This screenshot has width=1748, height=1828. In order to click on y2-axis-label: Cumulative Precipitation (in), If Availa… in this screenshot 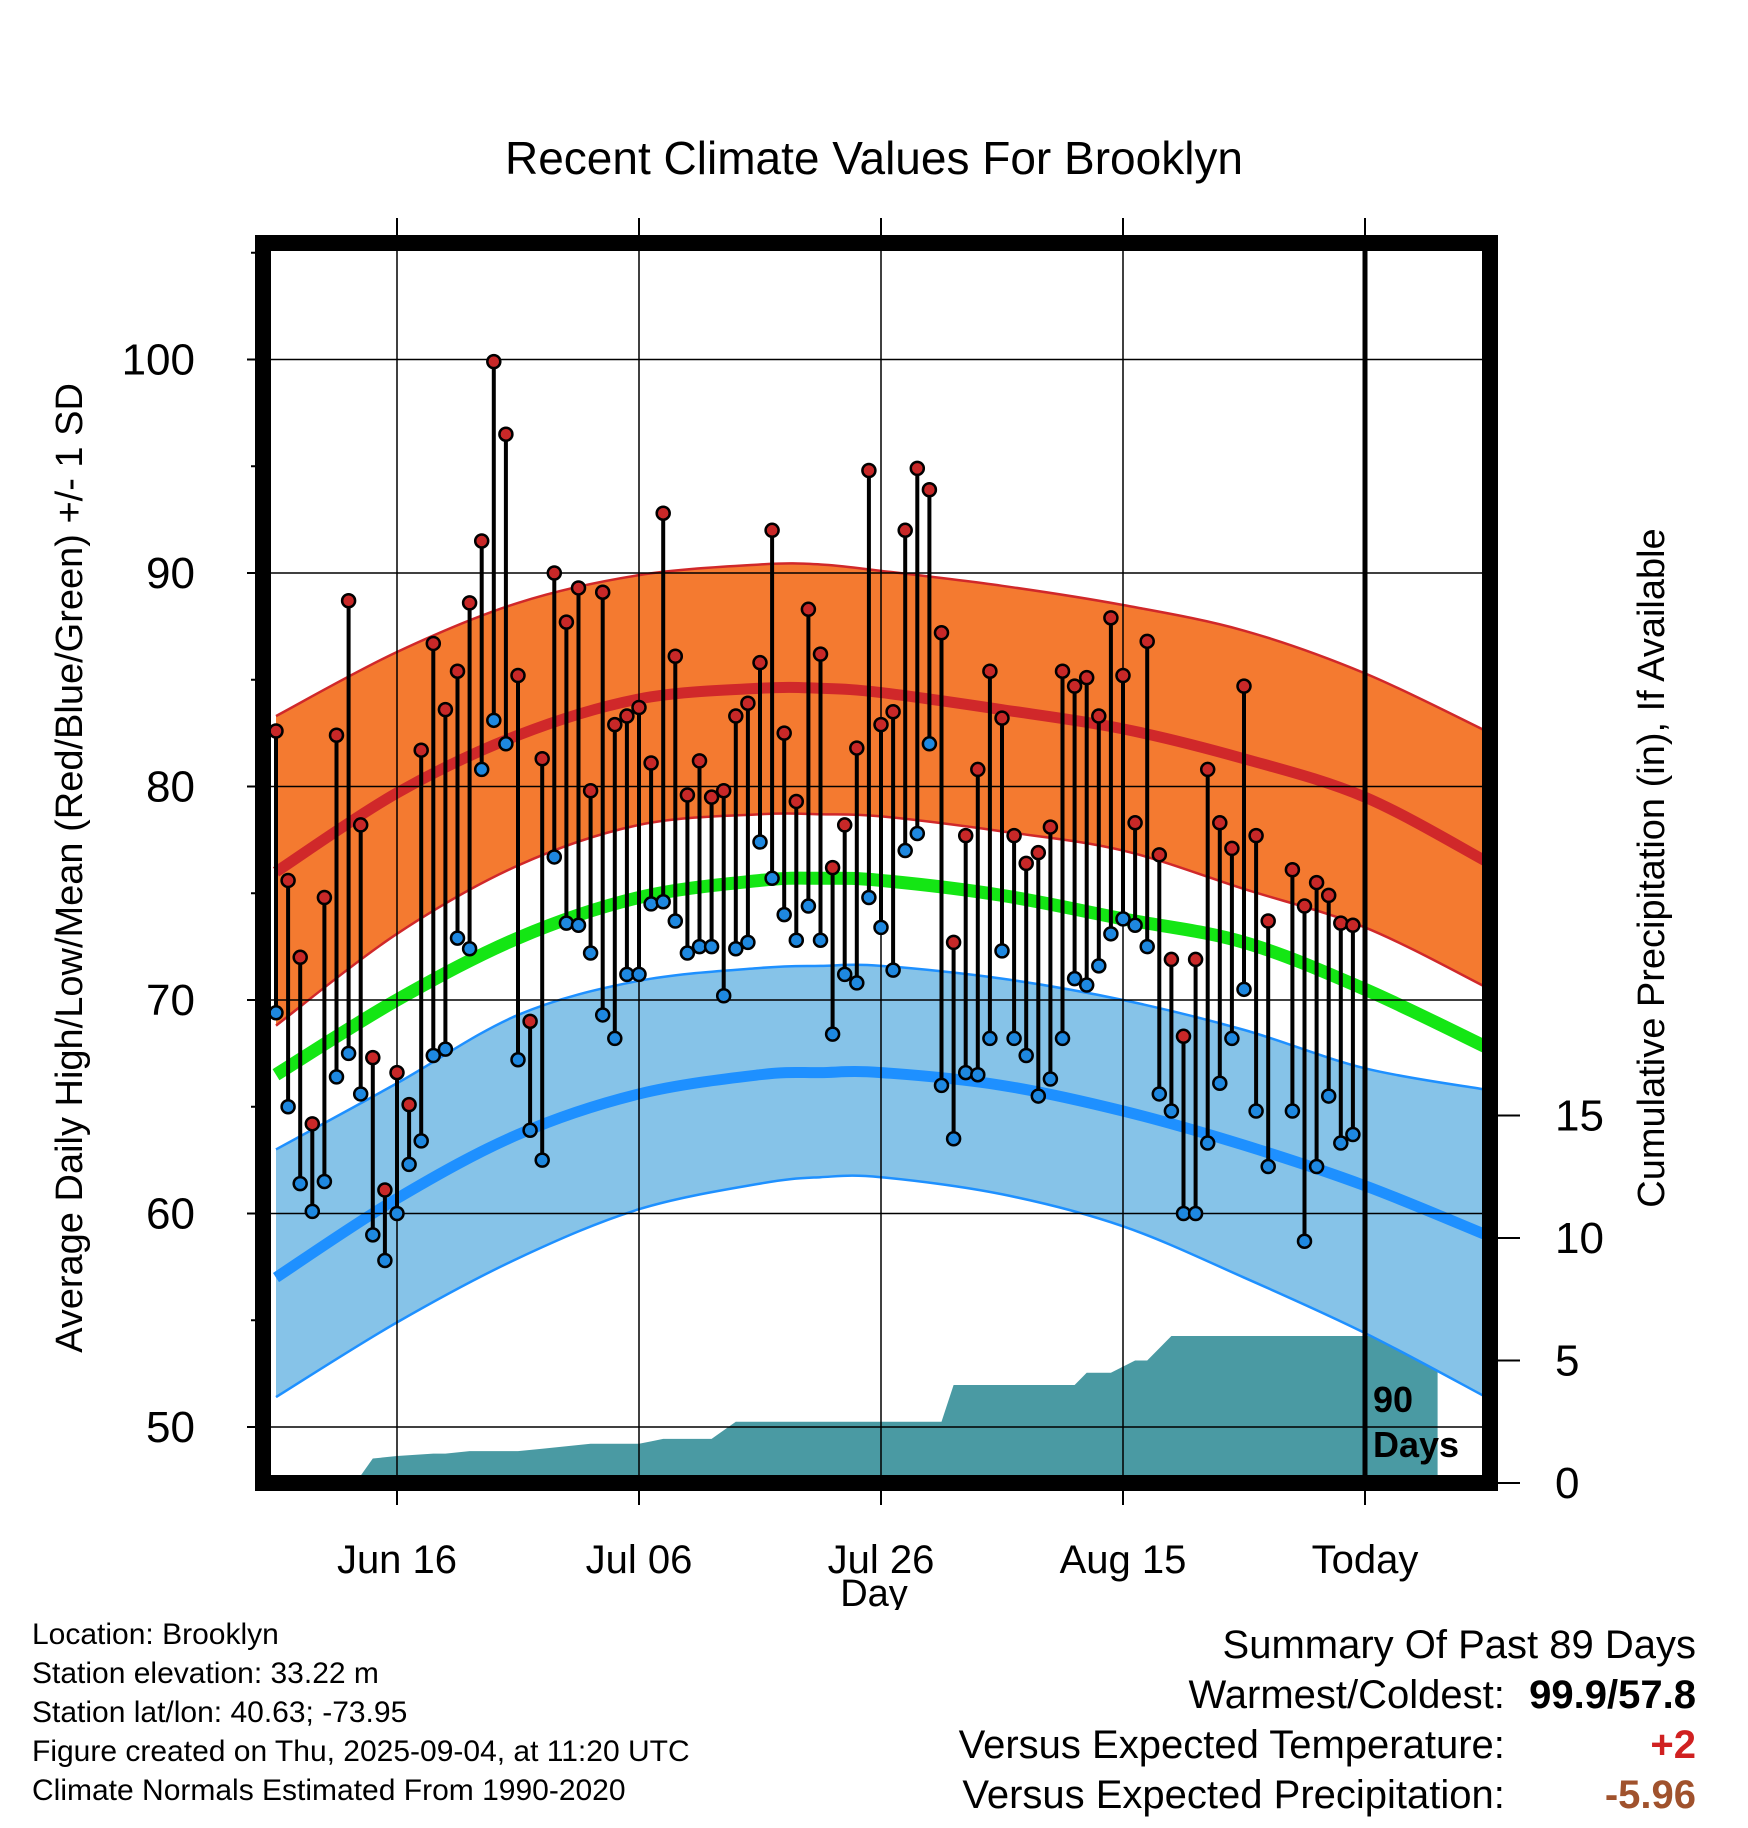, I will do `click(1652, 867)`.